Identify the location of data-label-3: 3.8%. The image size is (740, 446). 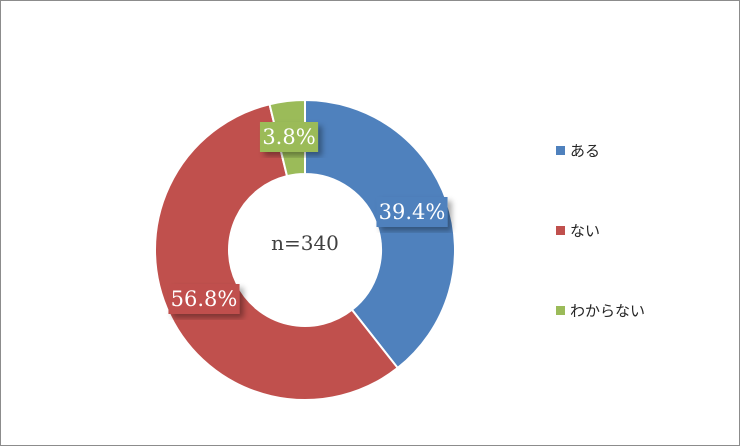
(289, 137).